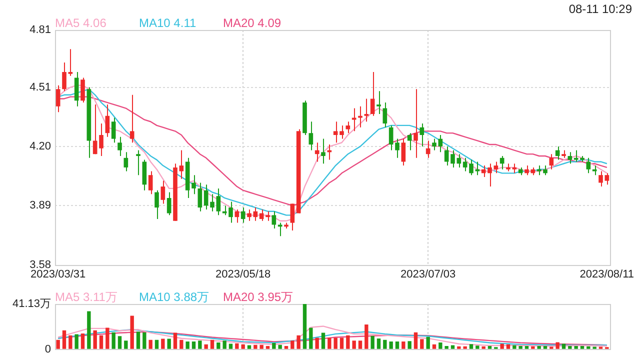  What do you see at coordinates (174, 297) in the screenshot?
I see `text: MA10 3.88万` at bounding box center [174, 297].